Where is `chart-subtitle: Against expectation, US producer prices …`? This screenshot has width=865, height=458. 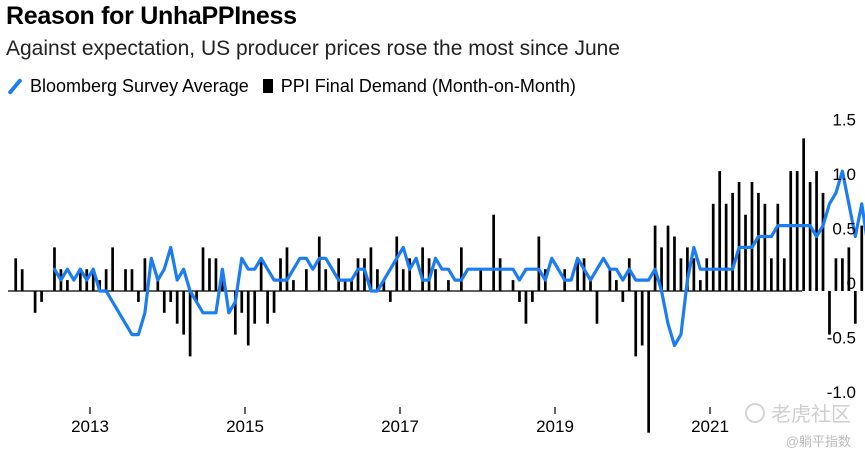
chart-subtitle: Against expectation, US producer prices … is located at coordinates (313, 48).